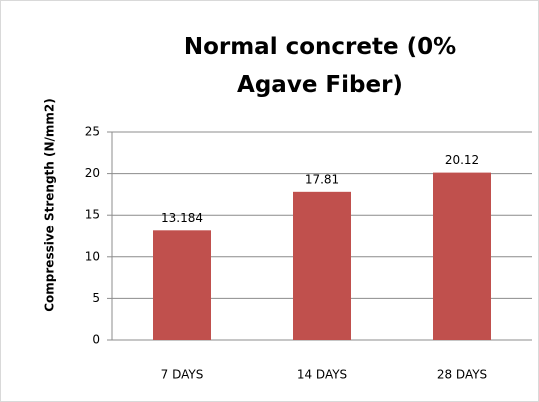  I want to click on y-tick-label: 25, so click(92, 132).